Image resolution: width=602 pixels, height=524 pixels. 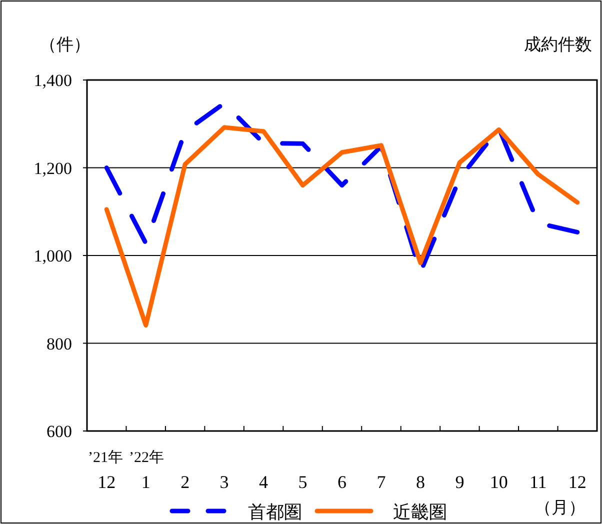 I want to click on y-tick-label: 600, so click(x=59, y=431).